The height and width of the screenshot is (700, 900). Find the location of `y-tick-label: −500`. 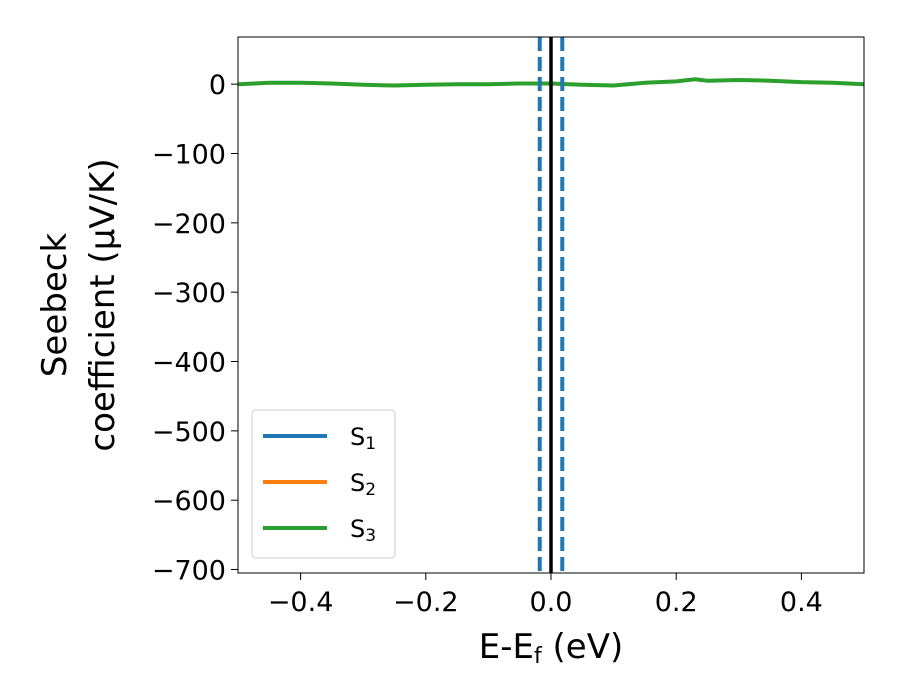

y-tick-label: −500 is located at coordinates (189, 432).